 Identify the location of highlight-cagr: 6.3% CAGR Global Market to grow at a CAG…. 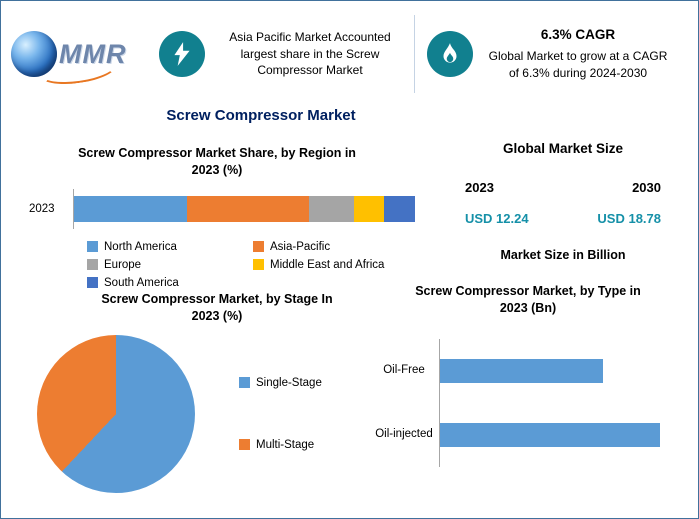
(549, 53).